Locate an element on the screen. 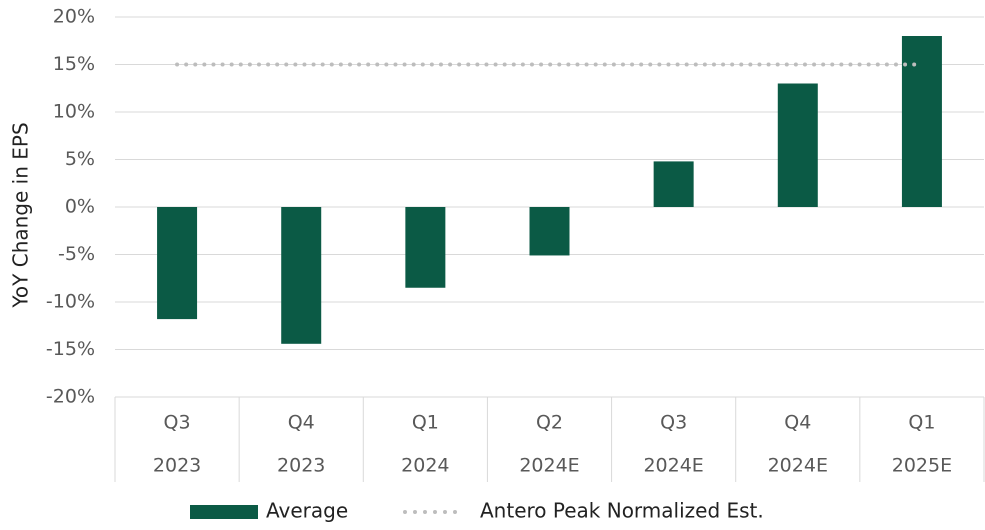  legend-label: Average is located at coordinates (307, 511).